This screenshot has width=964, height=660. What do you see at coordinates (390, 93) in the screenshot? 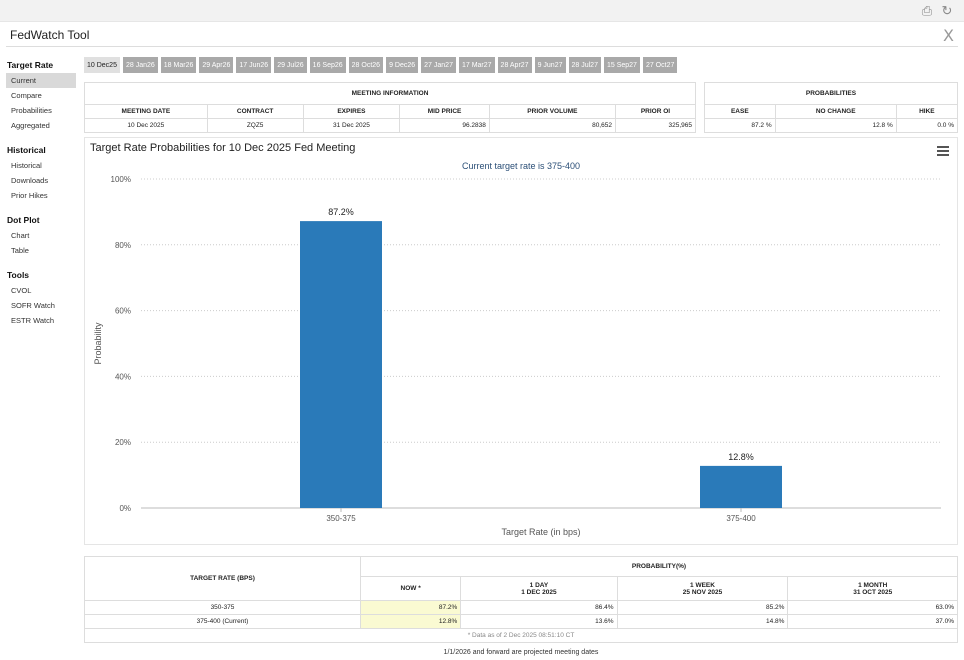
I see `meeting-info-header: MEETING INFORMATION` at bounding box center [390, 93].